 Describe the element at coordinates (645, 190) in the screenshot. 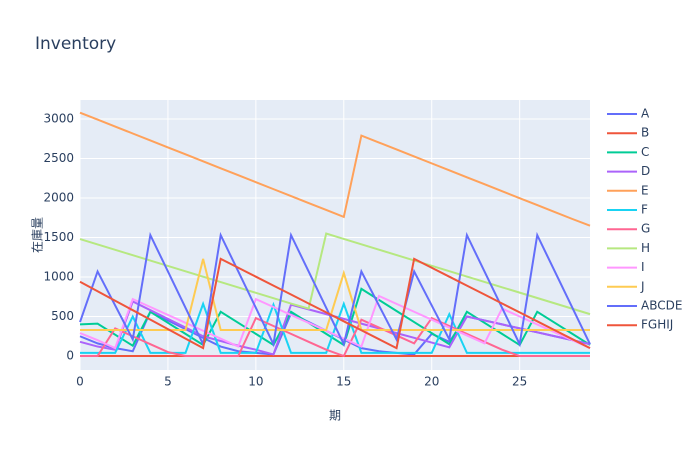

I see `legend-label: E` at that location.